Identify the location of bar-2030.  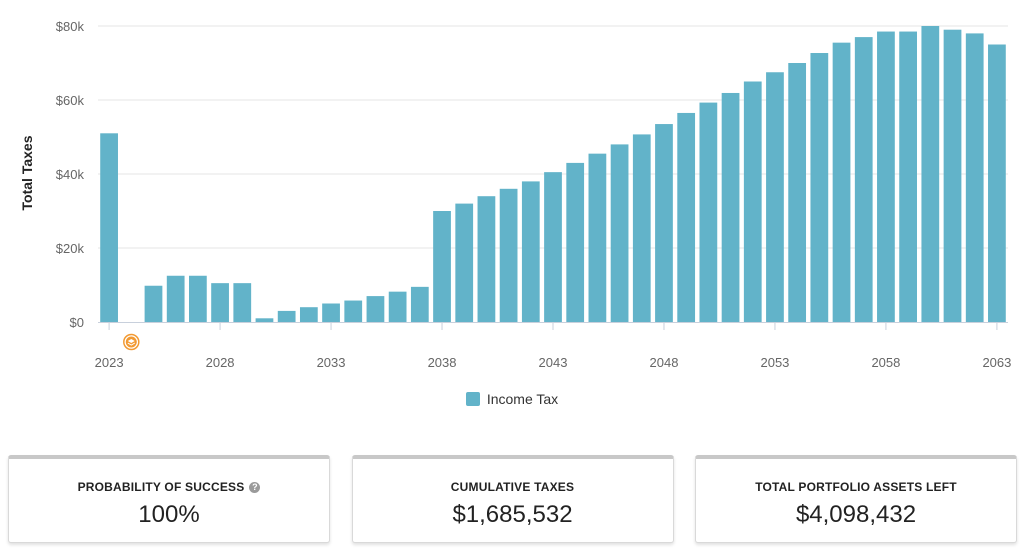
(264, 320).